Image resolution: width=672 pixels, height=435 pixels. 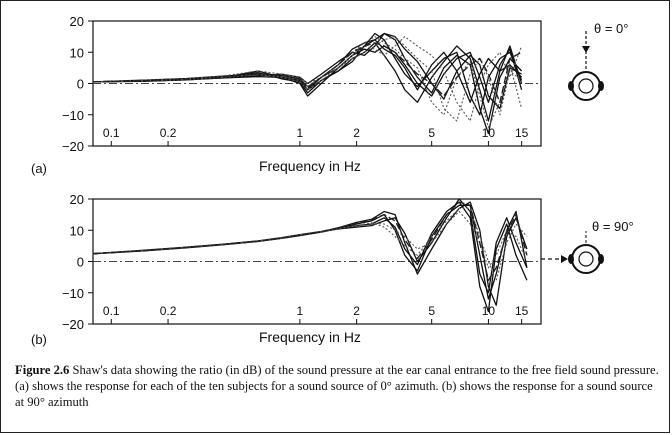 I want to click on y-tick-label-a: 0, so click(x=80, y=84).